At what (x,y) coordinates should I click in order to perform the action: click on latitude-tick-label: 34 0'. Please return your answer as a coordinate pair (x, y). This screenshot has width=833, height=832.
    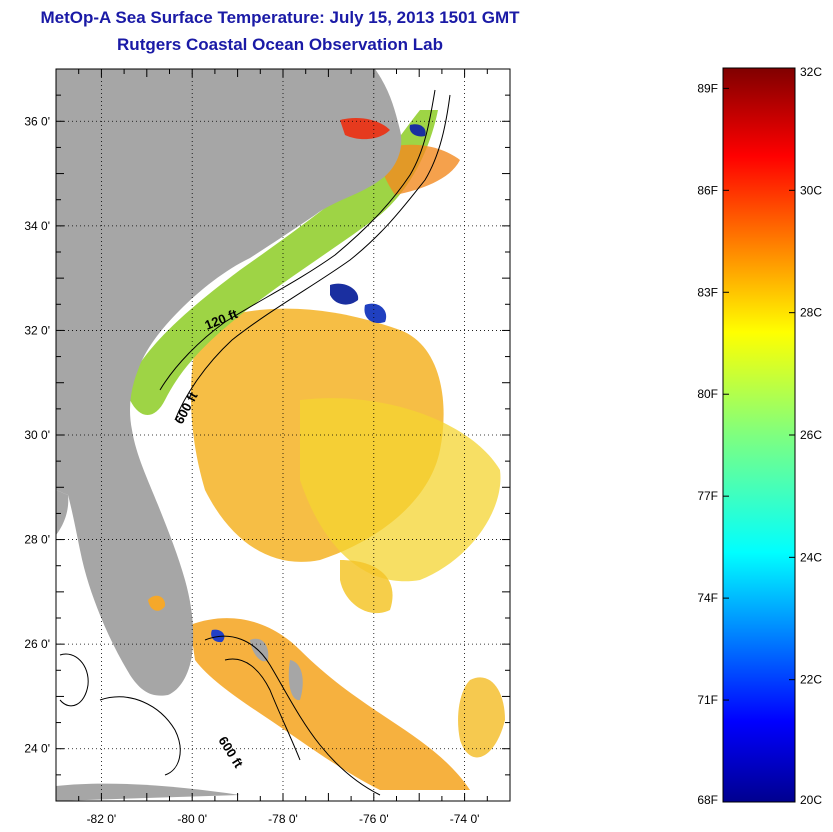
    Looking at the image, I should click on (37, 226).